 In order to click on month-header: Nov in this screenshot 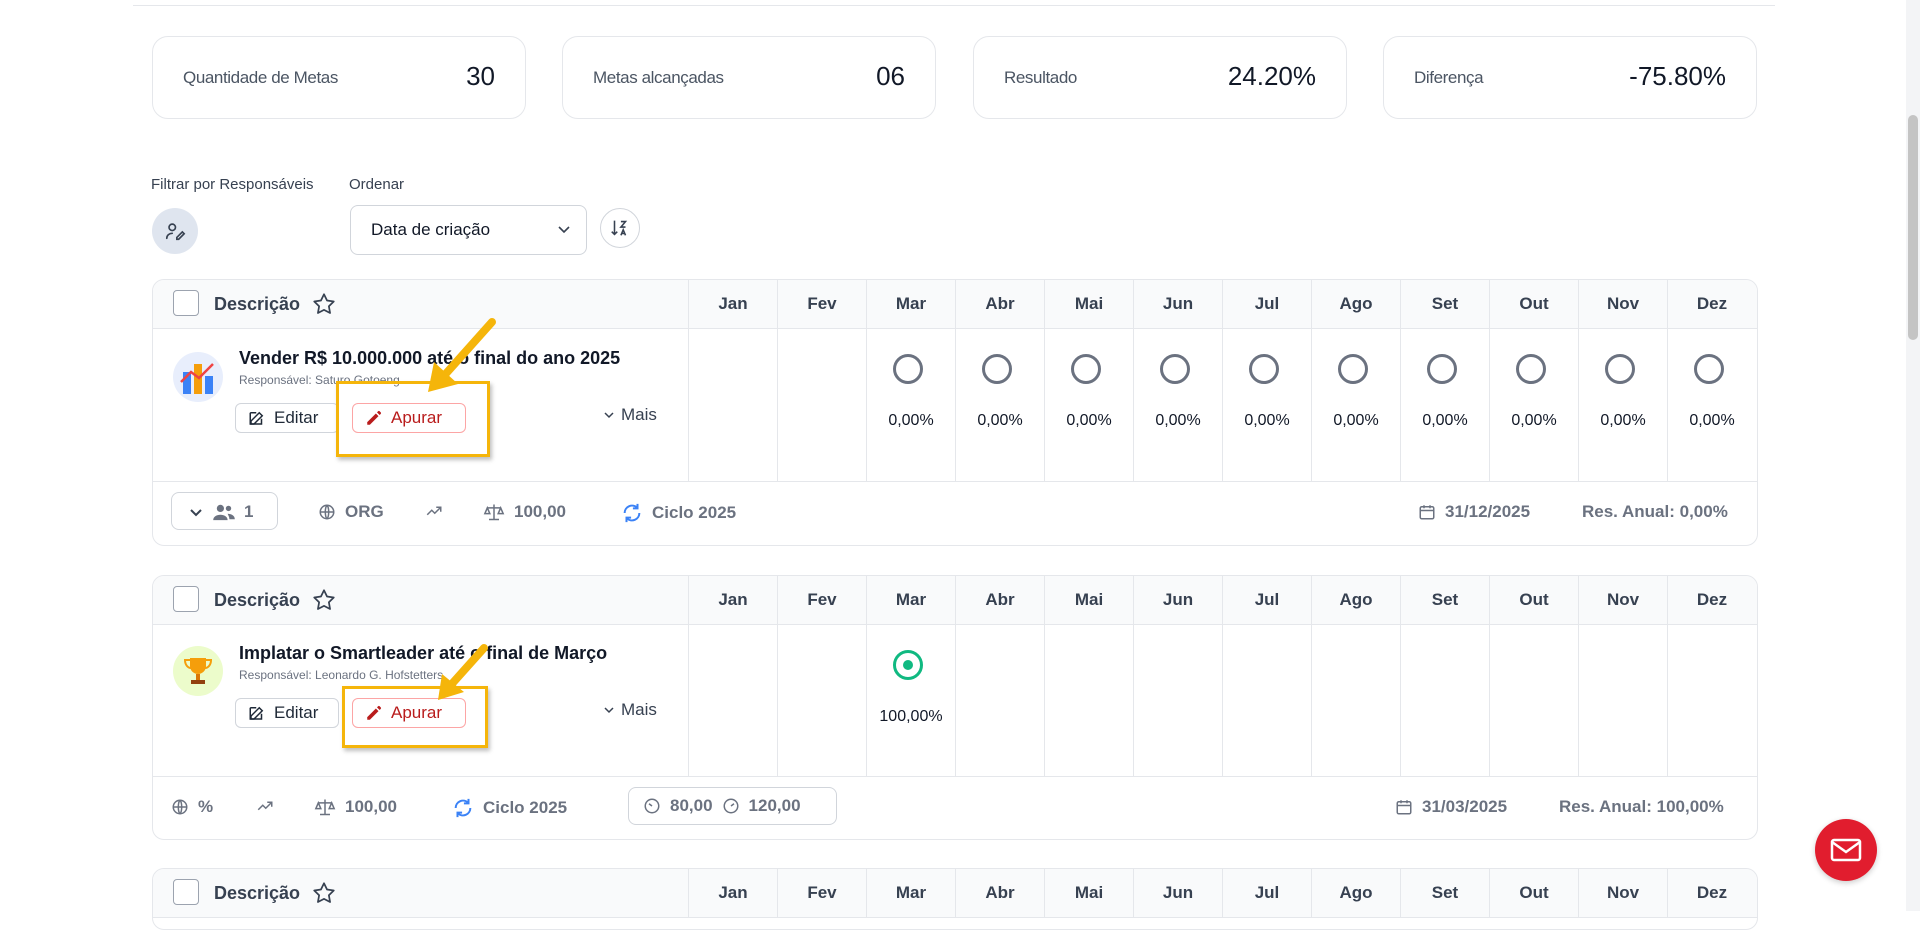, I will do `click(1622, 893)`.